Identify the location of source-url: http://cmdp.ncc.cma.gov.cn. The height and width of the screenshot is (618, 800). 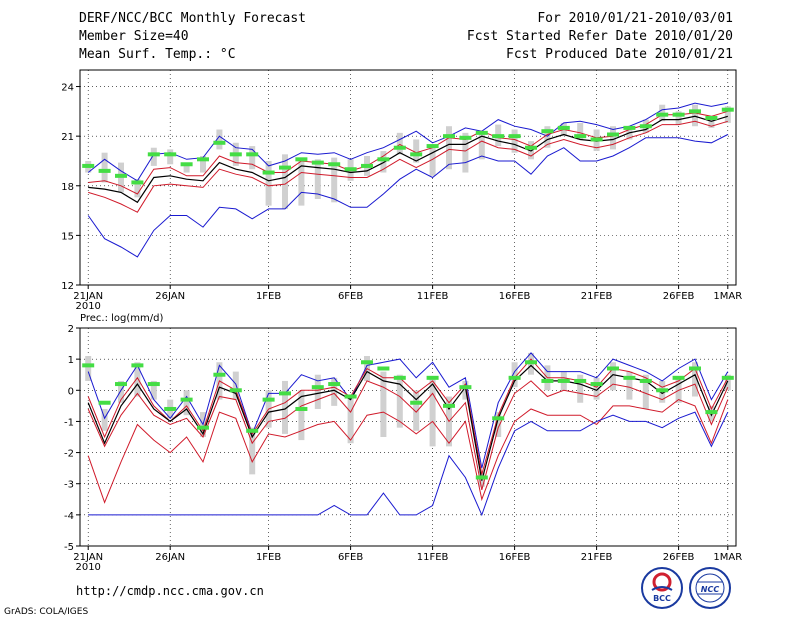
(170, 591).